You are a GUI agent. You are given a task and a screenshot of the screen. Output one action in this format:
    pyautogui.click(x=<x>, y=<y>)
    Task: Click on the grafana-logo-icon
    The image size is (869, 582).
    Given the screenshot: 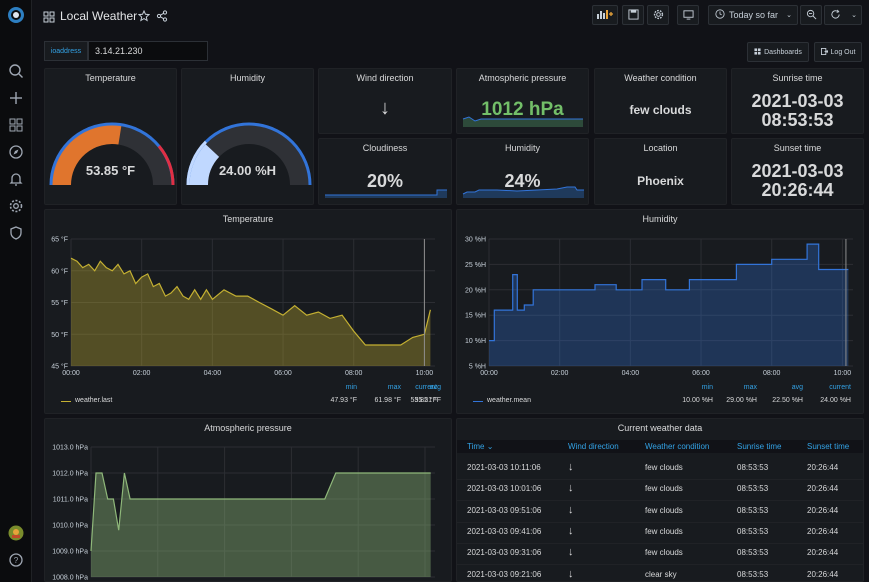 What is the action you would take?
    pyautogui.click(x=16, y=15)
    